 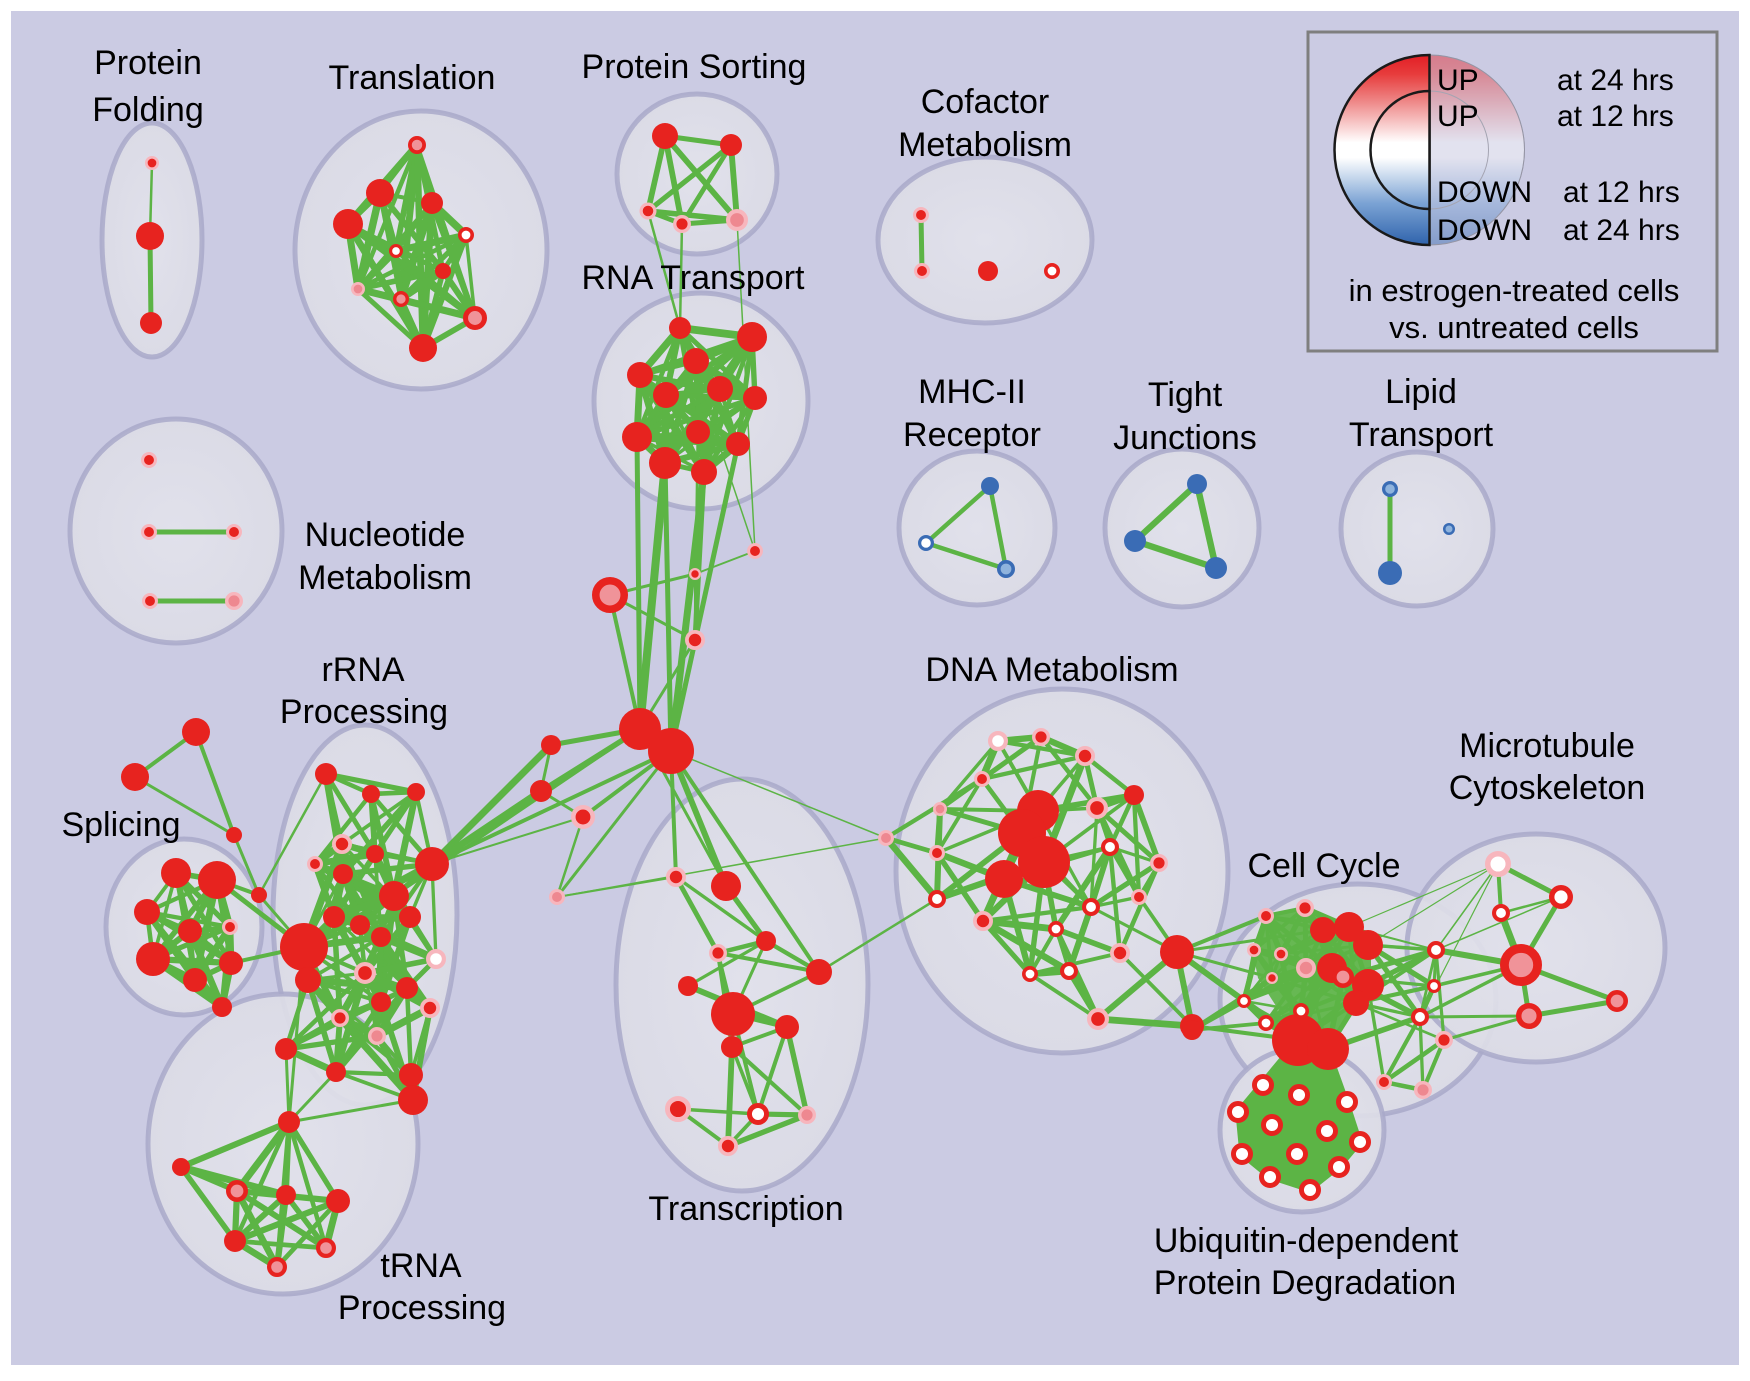 What do you see at coordinates (148, 110) in the screenshot?
I see `svg-text: Folding` at bounding box center [148, 110].